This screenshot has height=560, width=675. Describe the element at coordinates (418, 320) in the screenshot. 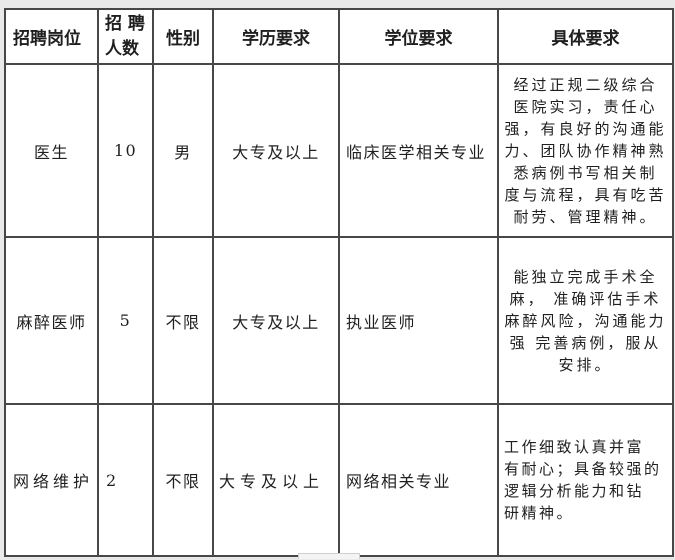

I see `cell-degree: 执业医师` at that location.